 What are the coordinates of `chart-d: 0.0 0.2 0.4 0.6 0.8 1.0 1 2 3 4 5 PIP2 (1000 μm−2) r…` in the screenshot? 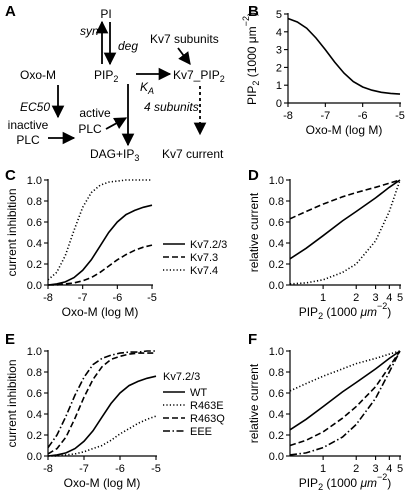 It's located at (325, 248).